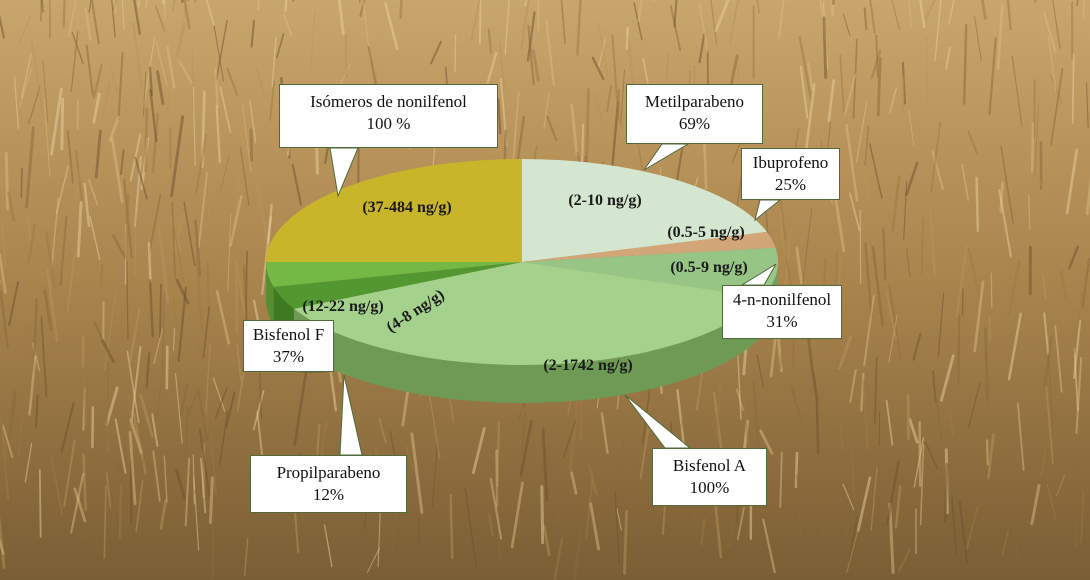  I want to click on callout-propilparabeno: Propilparabeno 12%, so click(328, 484).